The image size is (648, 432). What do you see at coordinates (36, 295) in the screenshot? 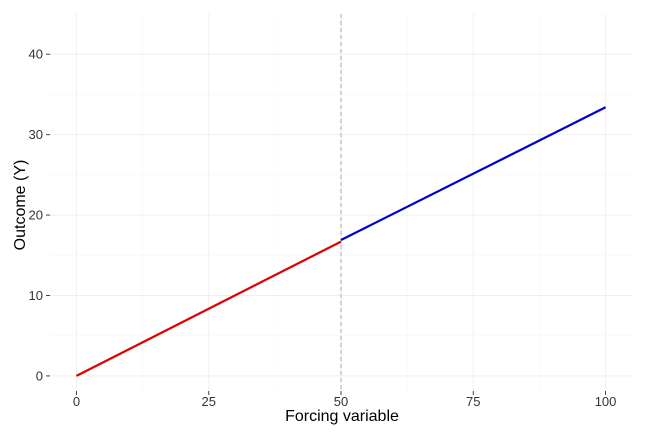
I see `y-tick-label: 10` at bounding box center [36, 295].